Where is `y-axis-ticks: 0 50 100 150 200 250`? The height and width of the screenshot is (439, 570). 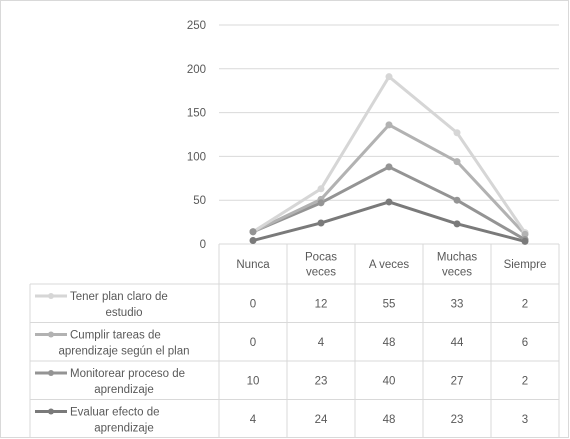 y-axis-ticks: 0 50 100 150 200 250 is located at coordinates (196, 135).